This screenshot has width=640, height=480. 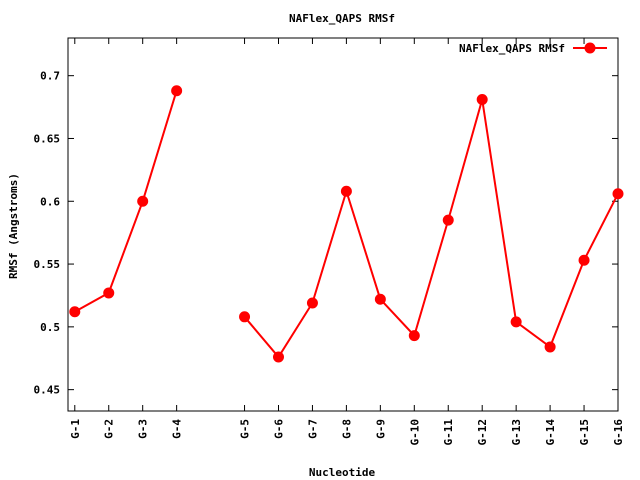 What do you see at coordinates (177, 429) in the screenshot?
I see `x-tick-label: G-4` at bounding box center [177, 429].